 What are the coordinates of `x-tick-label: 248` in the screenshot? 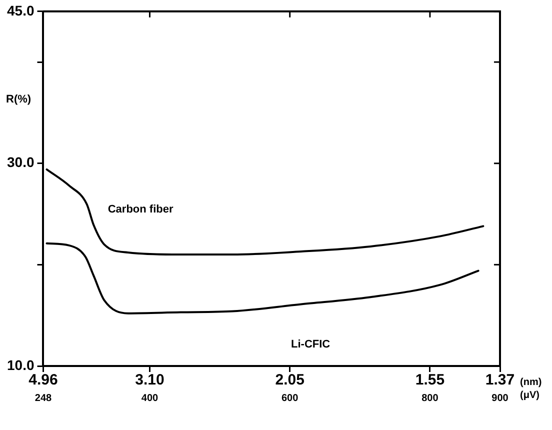 It's located at (43, 398).